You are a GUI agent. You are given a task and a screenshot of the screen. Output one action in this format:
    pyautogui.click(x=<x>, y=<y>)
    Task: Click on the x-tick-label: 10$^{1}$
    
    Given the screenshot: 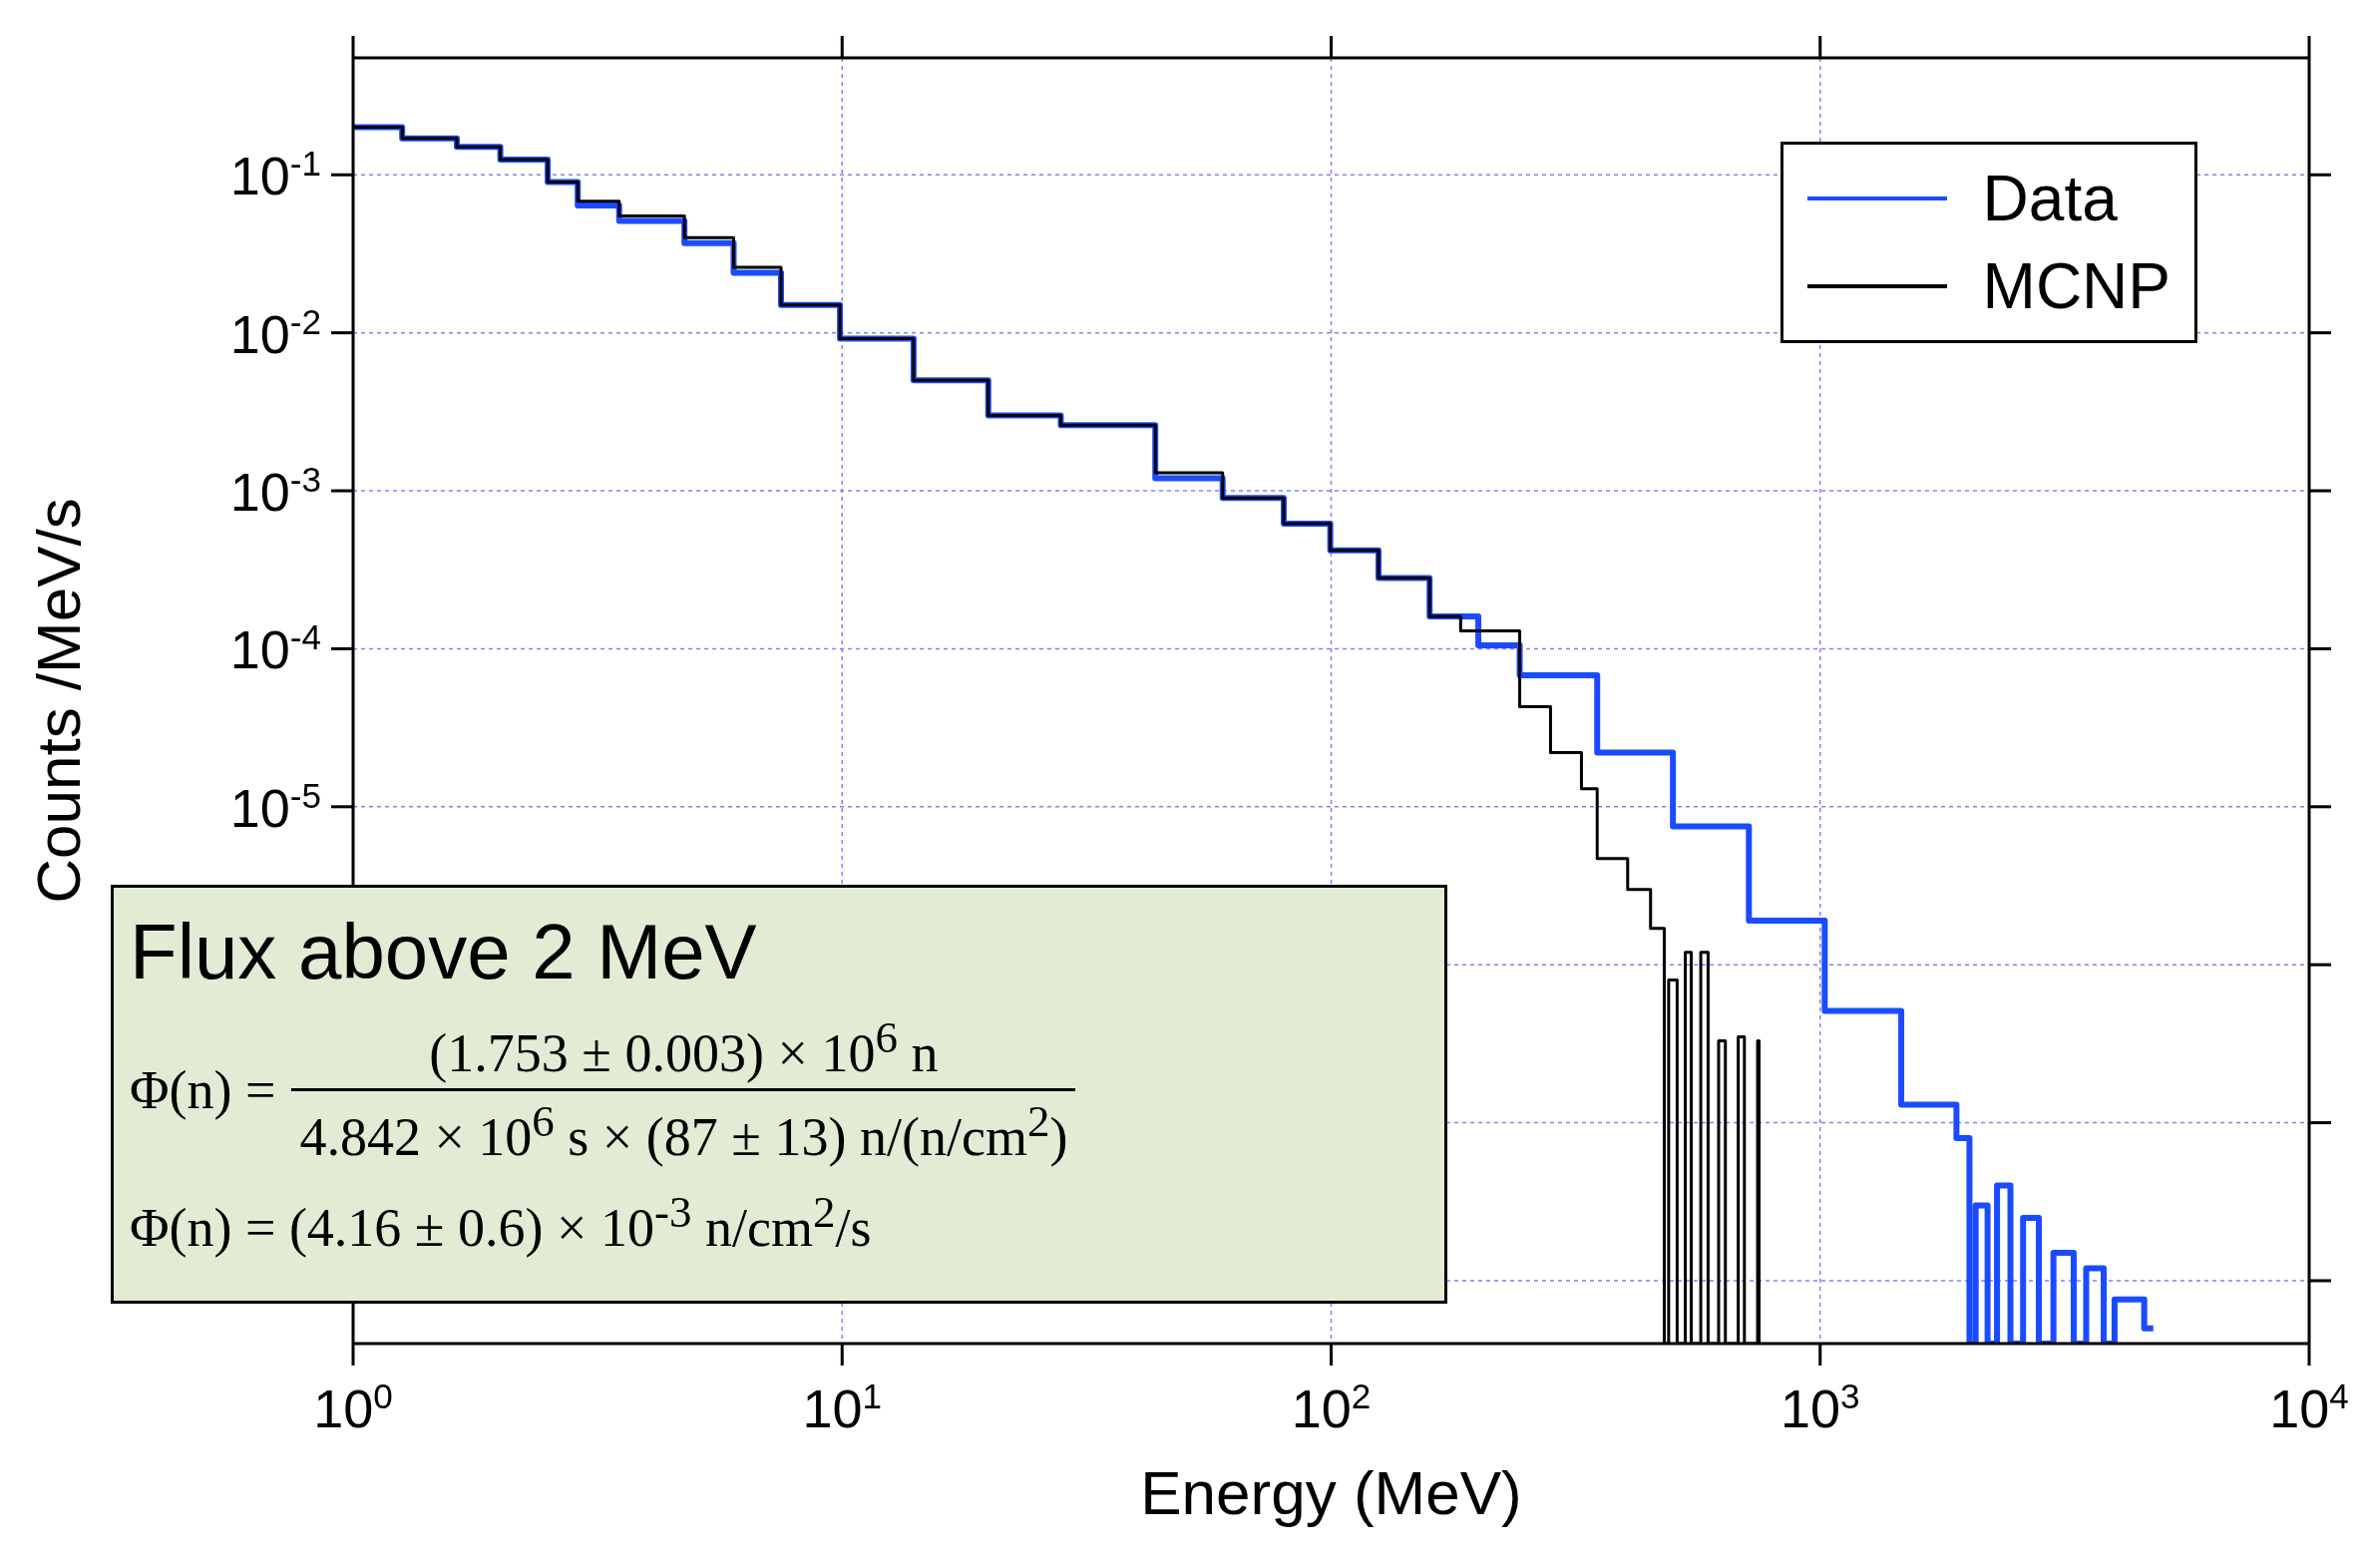 What is the action you would take?
    pyautogui.click(x=842, y=1406)
    